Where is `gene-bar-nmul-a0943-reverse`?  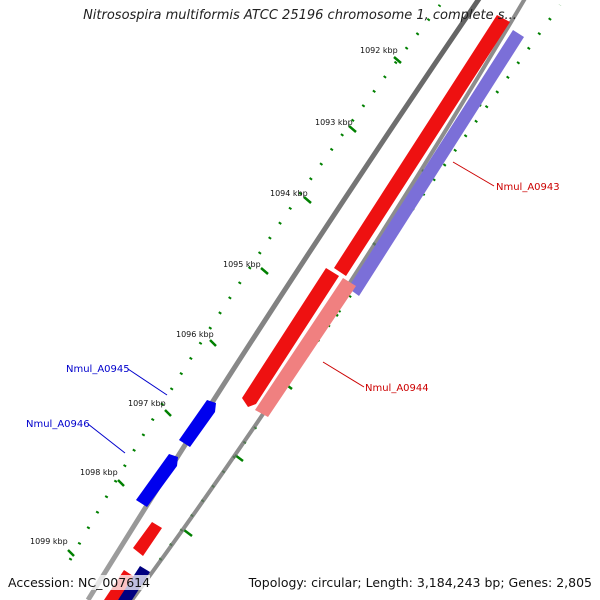 gene-bar-nmul-a0943-reverse is located at coordinates (436, 163).